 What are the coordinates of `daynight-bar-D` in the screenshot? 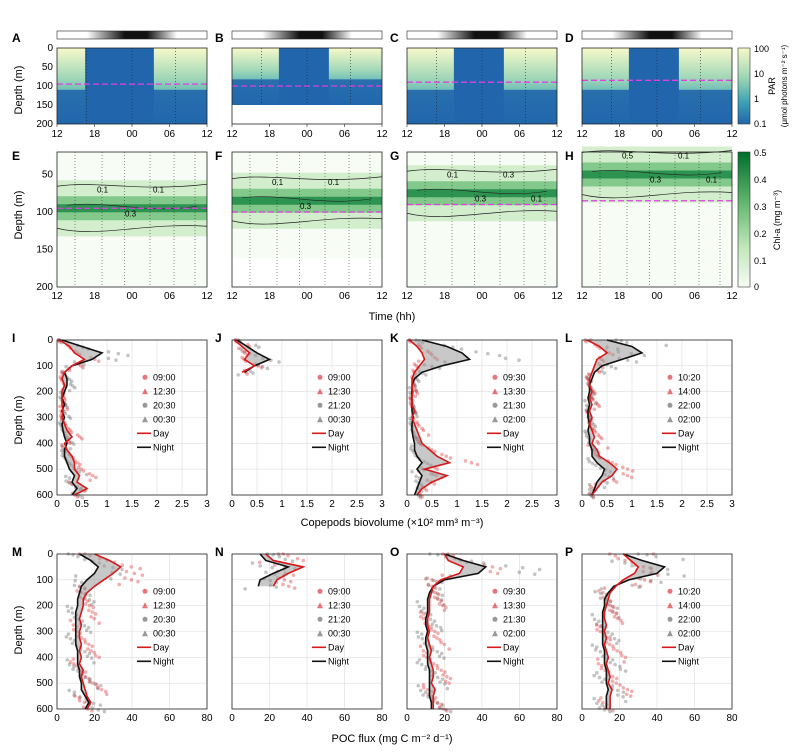 It's located at (657, 35).